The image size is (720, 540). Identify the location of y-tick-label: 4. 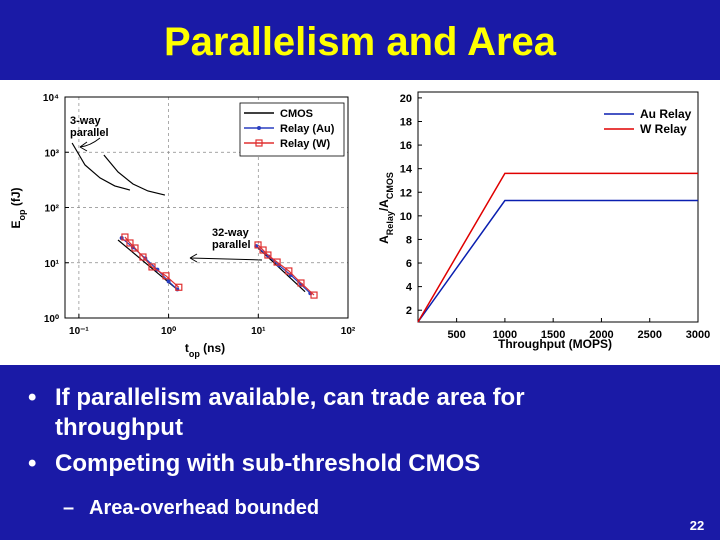
(409, 288).